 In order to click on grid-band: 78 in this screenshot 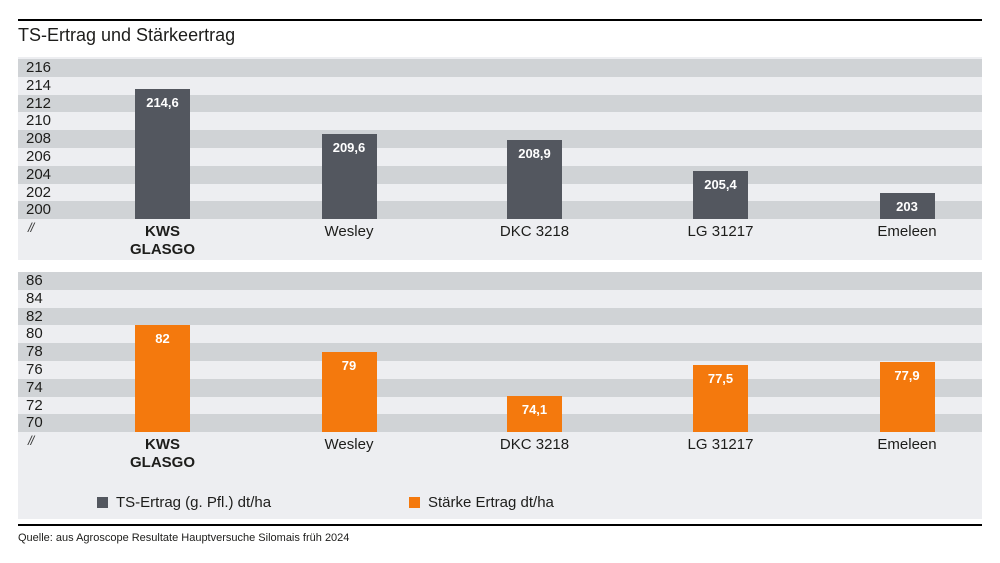, I will do `click(500, 352)`.